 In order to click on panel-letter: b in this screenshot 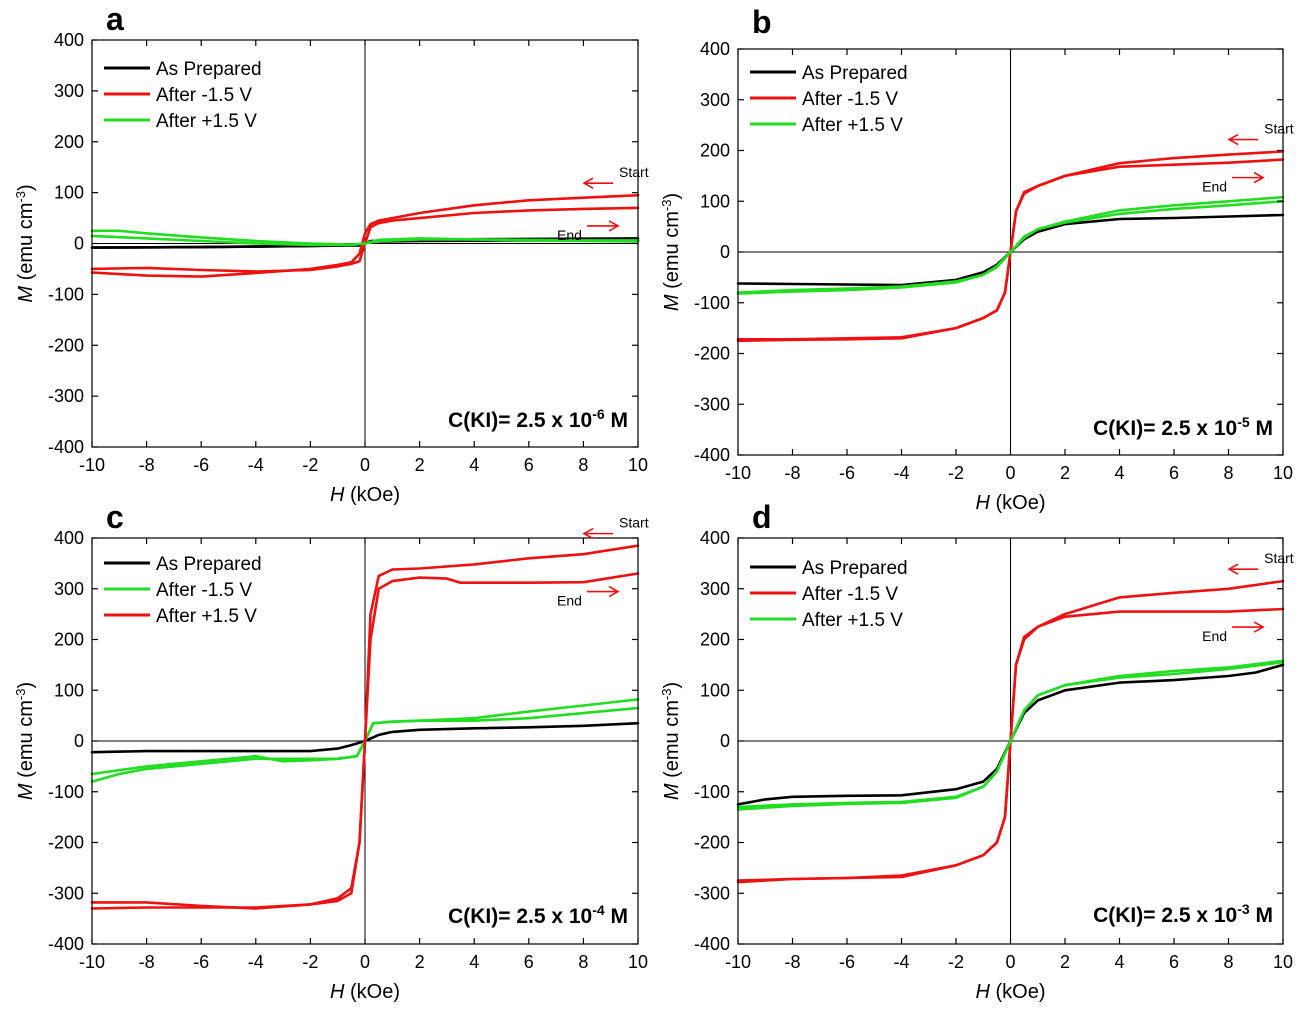, I will do `click(762, 22)`.